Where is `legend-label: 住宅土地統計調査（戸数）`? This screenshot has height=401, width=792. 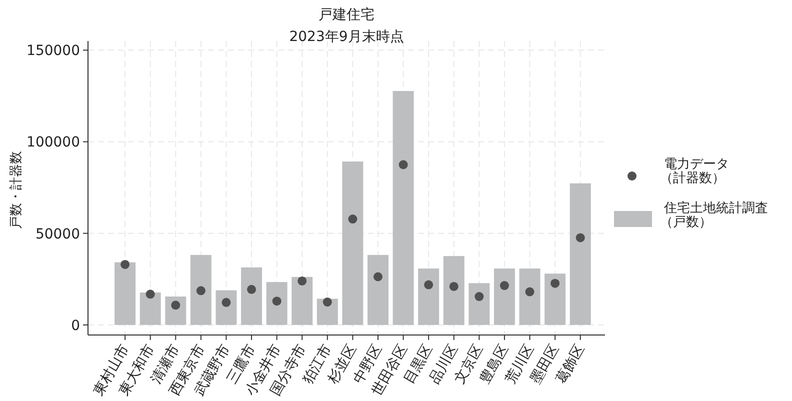
legend-label: 住宅土地統計調査（戸数） is located at coordinates (714, 215).